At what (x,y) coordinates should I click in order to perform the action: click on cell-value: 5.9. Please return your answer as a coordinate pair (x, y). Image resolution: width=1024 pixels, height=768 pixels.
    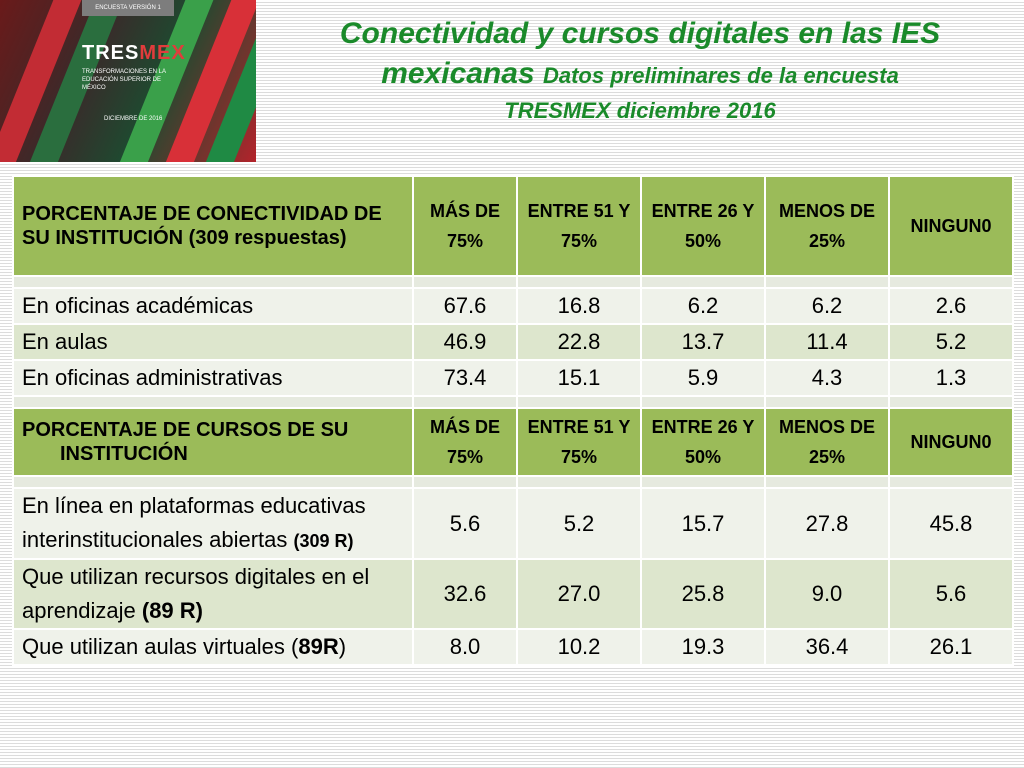
    Looking at the image, I should click on (703, 378).